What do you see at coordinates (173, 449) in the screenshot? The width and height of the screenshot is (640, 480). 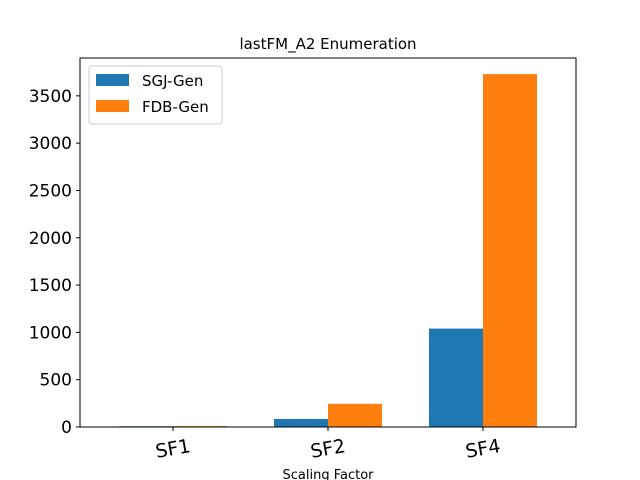 I see `x-tick-label: SF1` at bounding box center [173, 449].